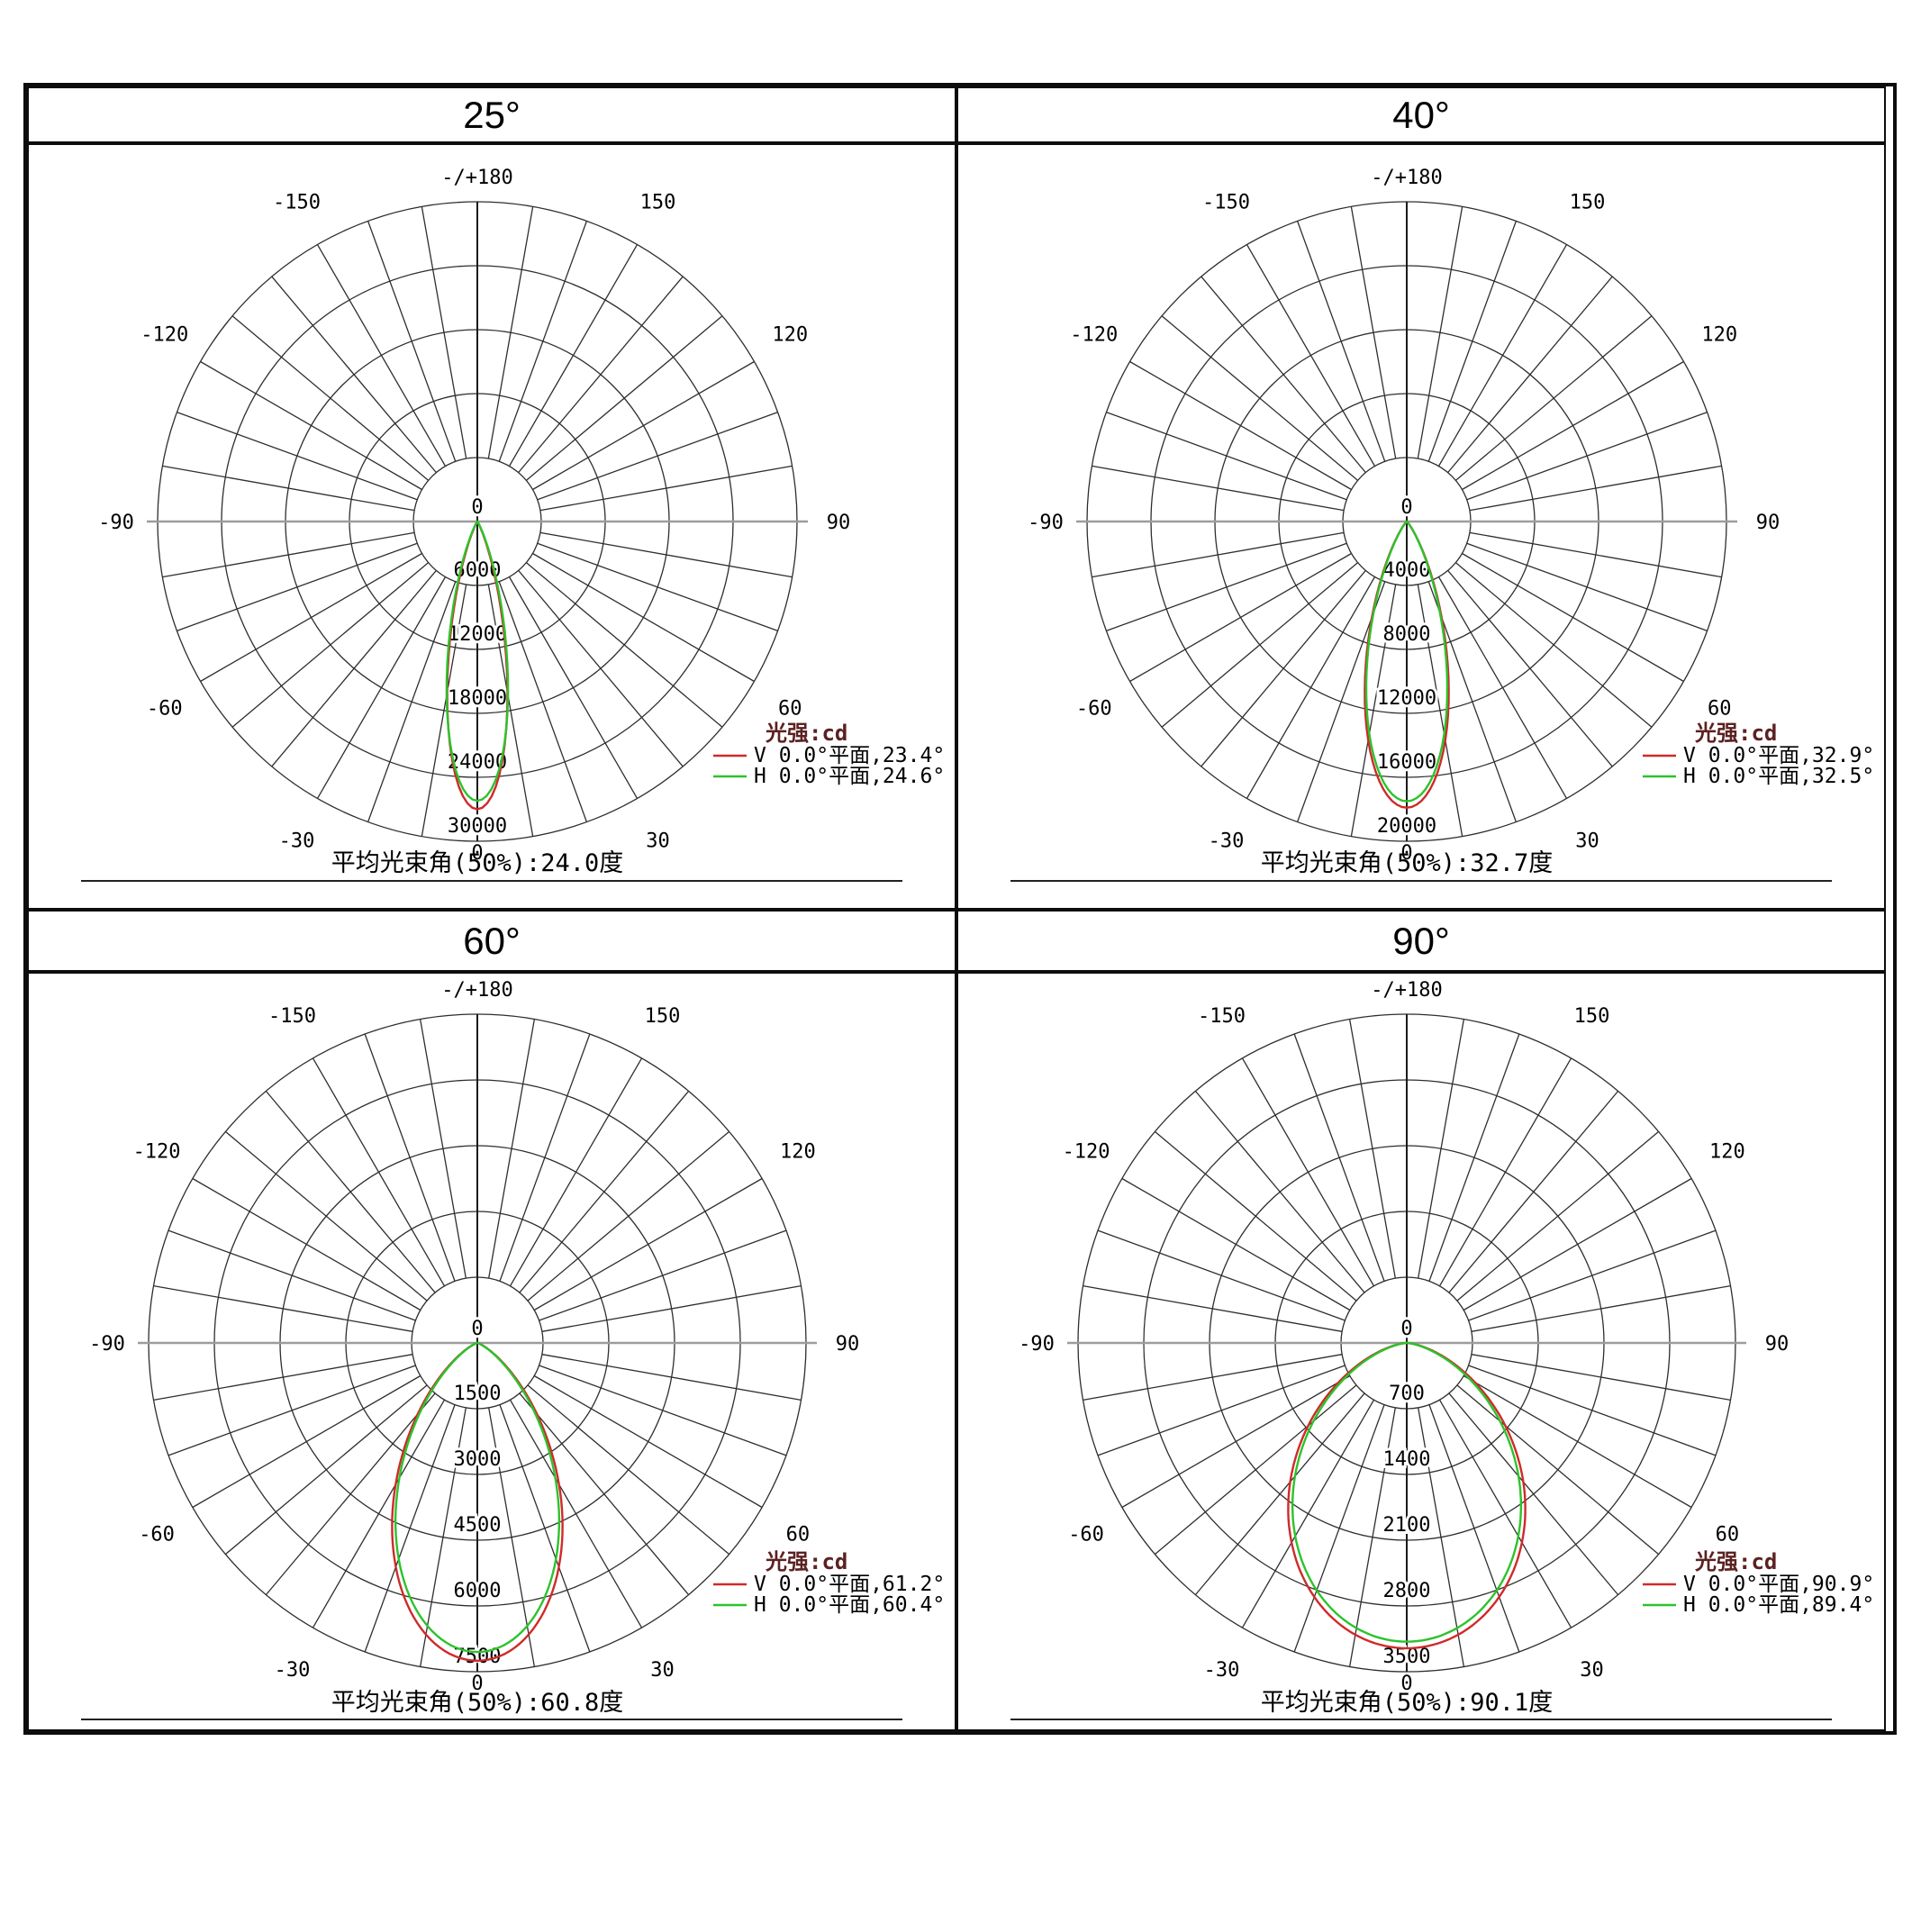 The image size is (1921, 1932). I want to click on svg-text: V 0.0°平面,90.9°, so click(1778, 1584).